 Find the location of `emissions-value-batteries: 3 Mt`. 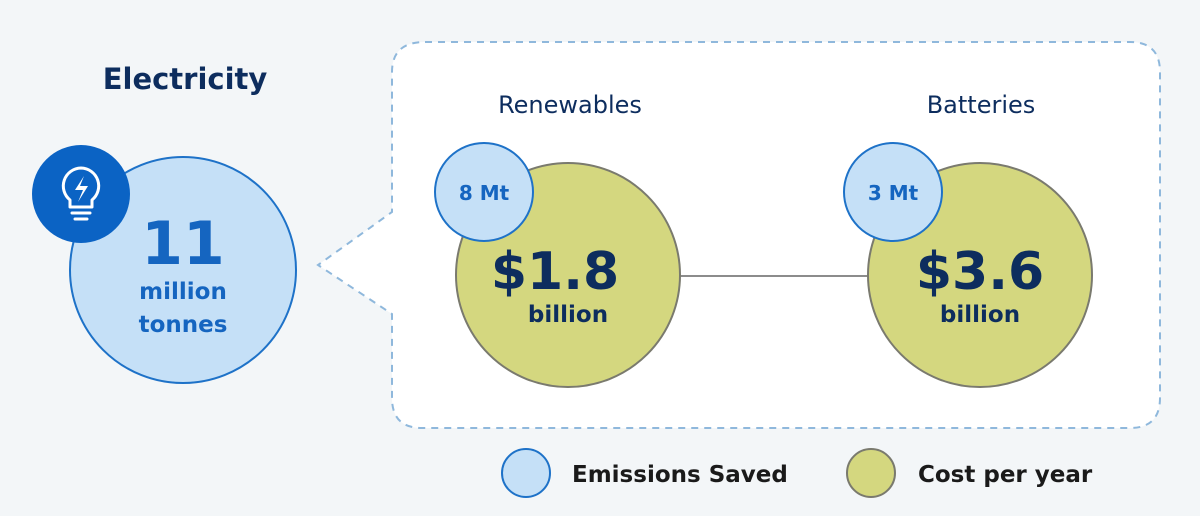

emissions-value-batteries: 3 Mt is located at coordinates (893, 193).